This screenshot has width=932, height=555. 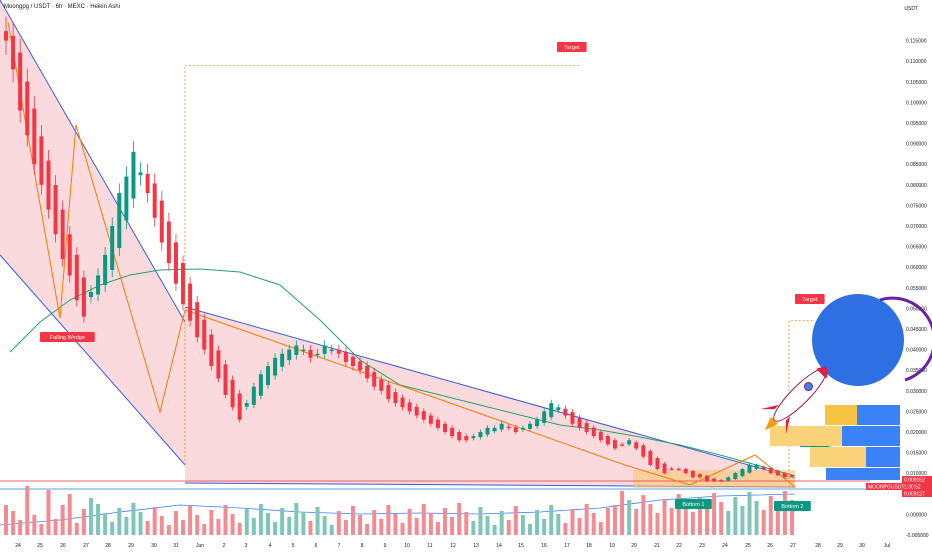 What do you see at coordinates (771, 423) in the screenshot?
I see `rocket-flame` at bounding box center [771, 423].